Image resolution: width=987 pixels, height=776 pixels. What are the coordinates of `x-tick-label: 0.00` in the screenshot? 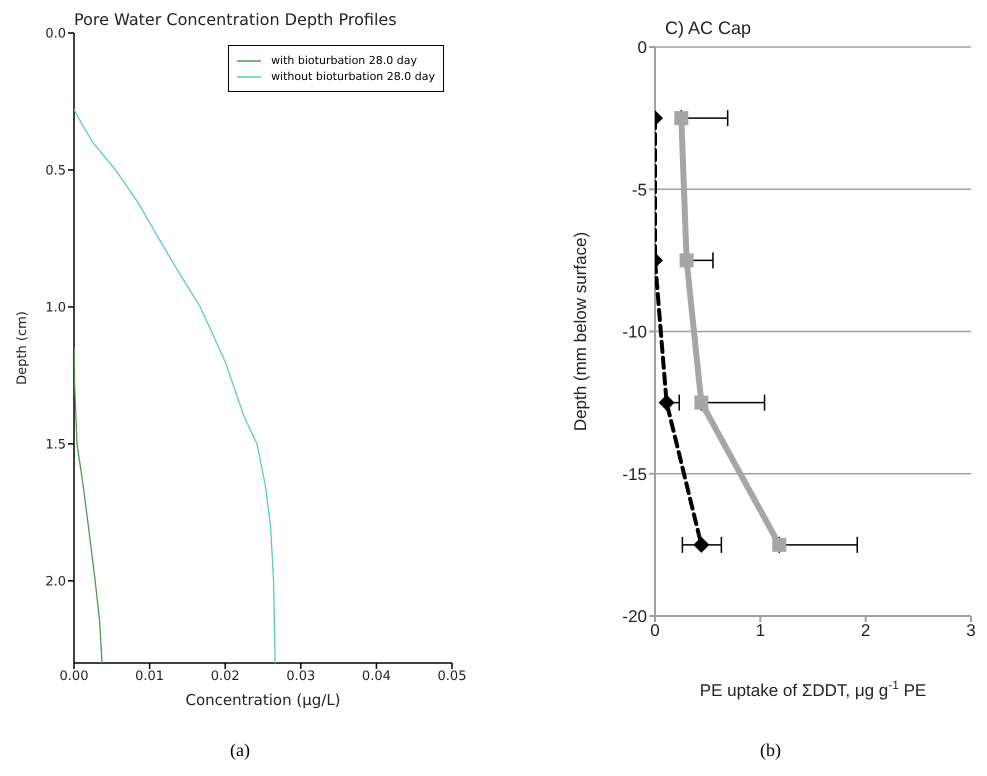 It's located at (74, 676).